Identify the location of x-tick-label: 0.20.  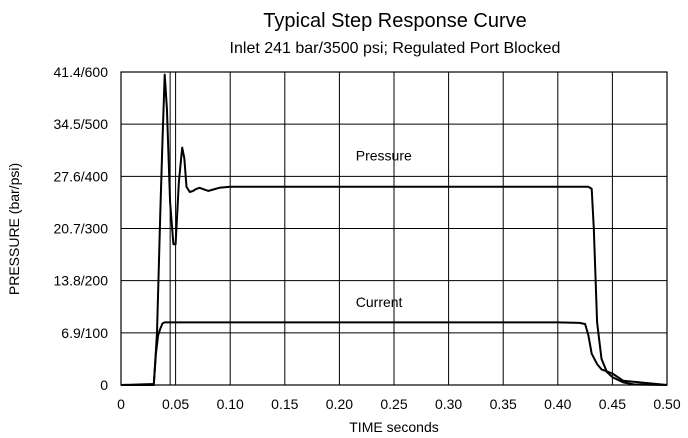
(339, 404).